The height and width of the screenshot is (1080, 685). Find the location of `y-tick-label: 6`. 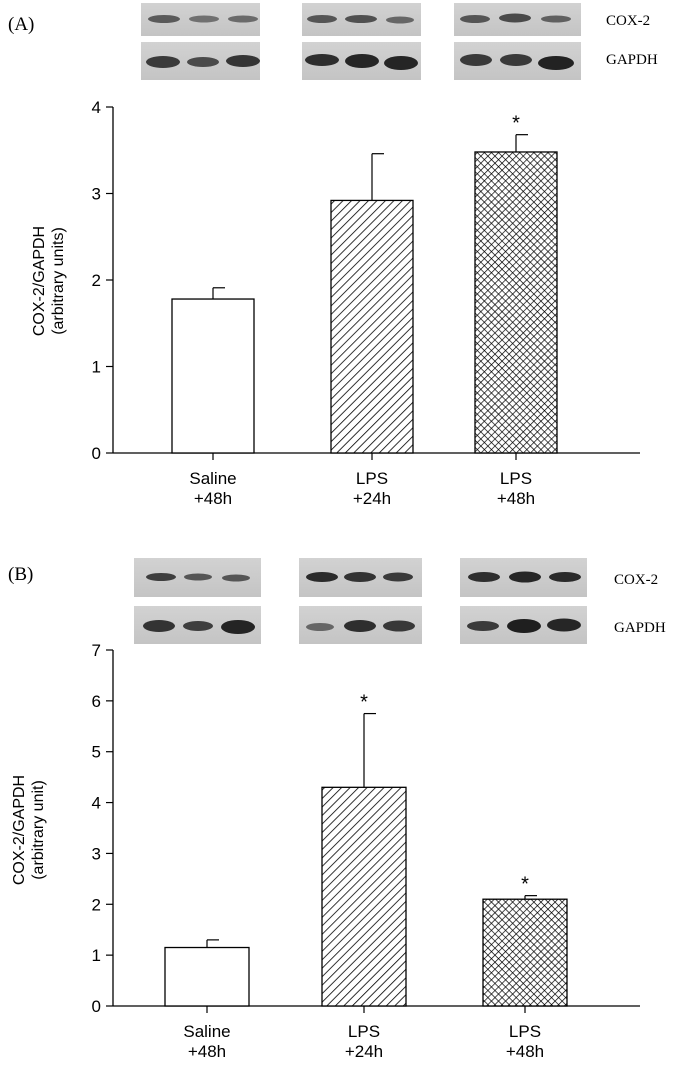

y-tick-label: 6 is located at coordinates (96, 701).